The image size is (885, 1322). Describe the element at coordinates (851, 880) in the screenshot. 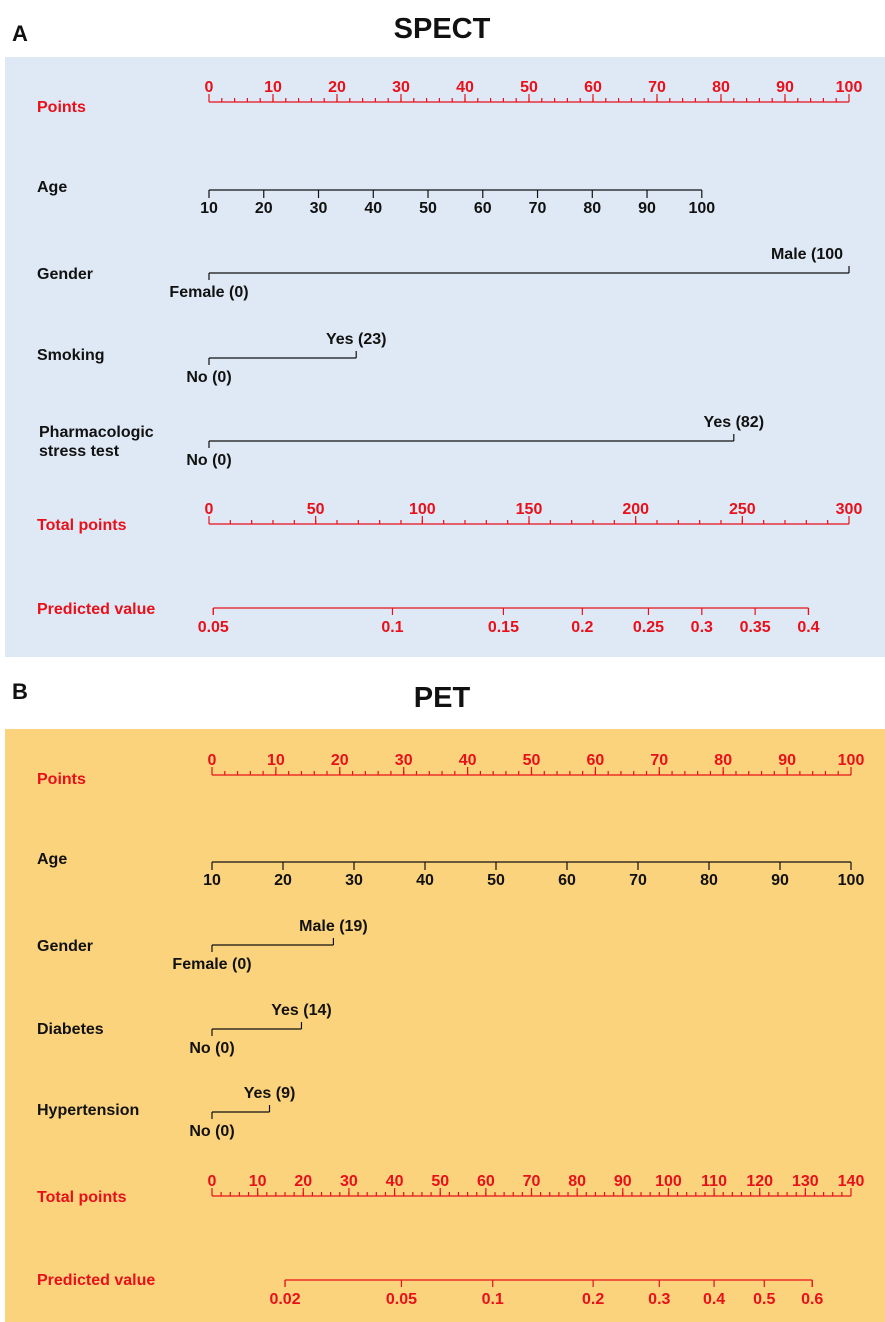

I see `pet-age-tick-label: 100` at that location.